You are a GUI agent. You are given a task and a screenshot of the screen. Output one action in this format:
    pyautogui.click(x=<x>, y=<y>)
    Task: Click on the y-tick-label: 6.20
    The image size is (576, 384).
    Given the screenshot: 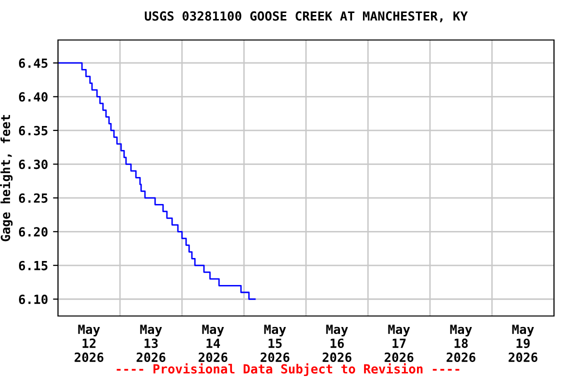 What is the action you would take?
    pyautogui.click(x=33, y=232)
    